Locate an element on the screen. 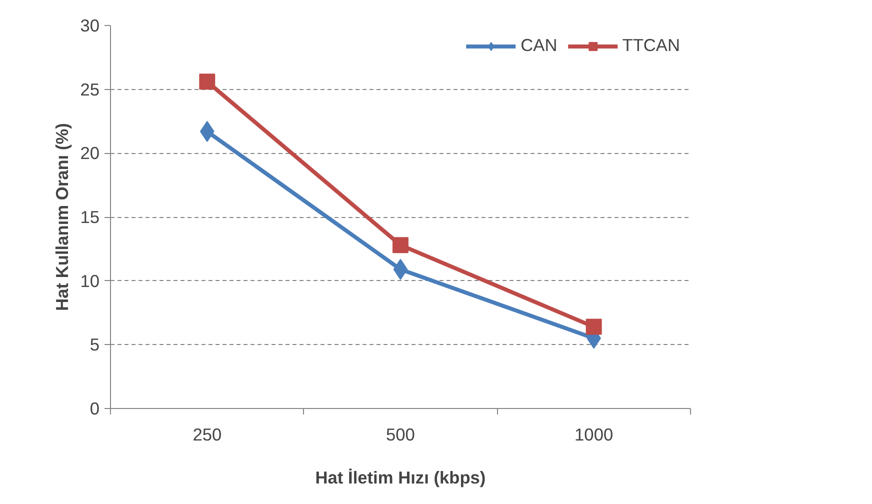 Image resolution: width=872 pixels, height=504 pixels. x-axis-title: Hat İletim Hızı (kbps) is located at coordinates (400, 478).